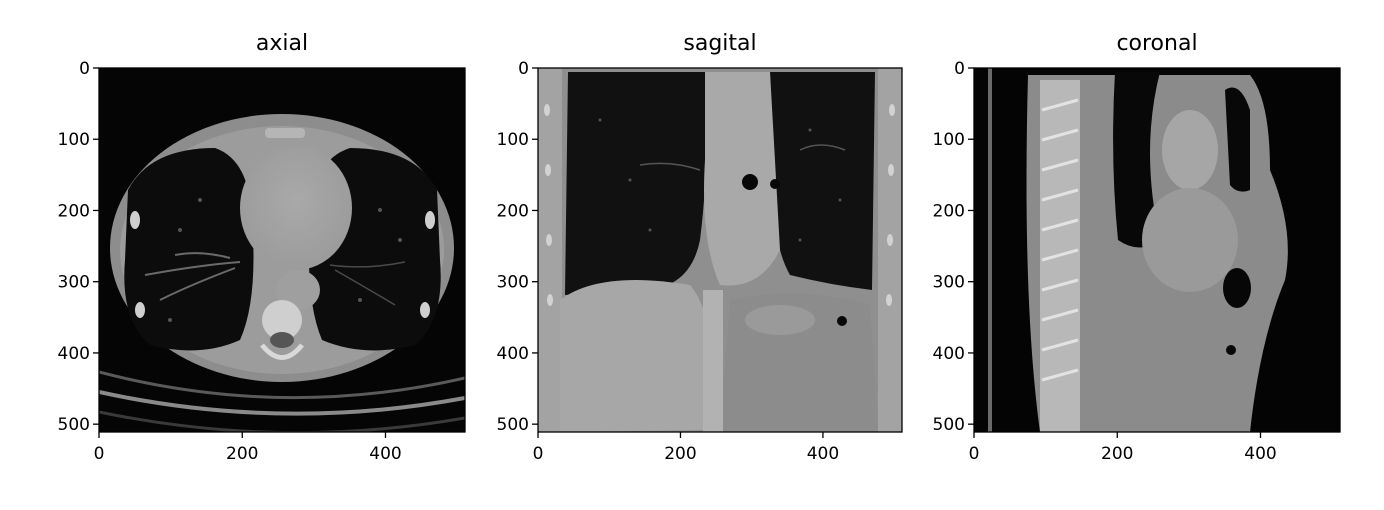  Describe the element at coordinates (282, 43) in the screenshot. I see `axial-title: axial` at that location.